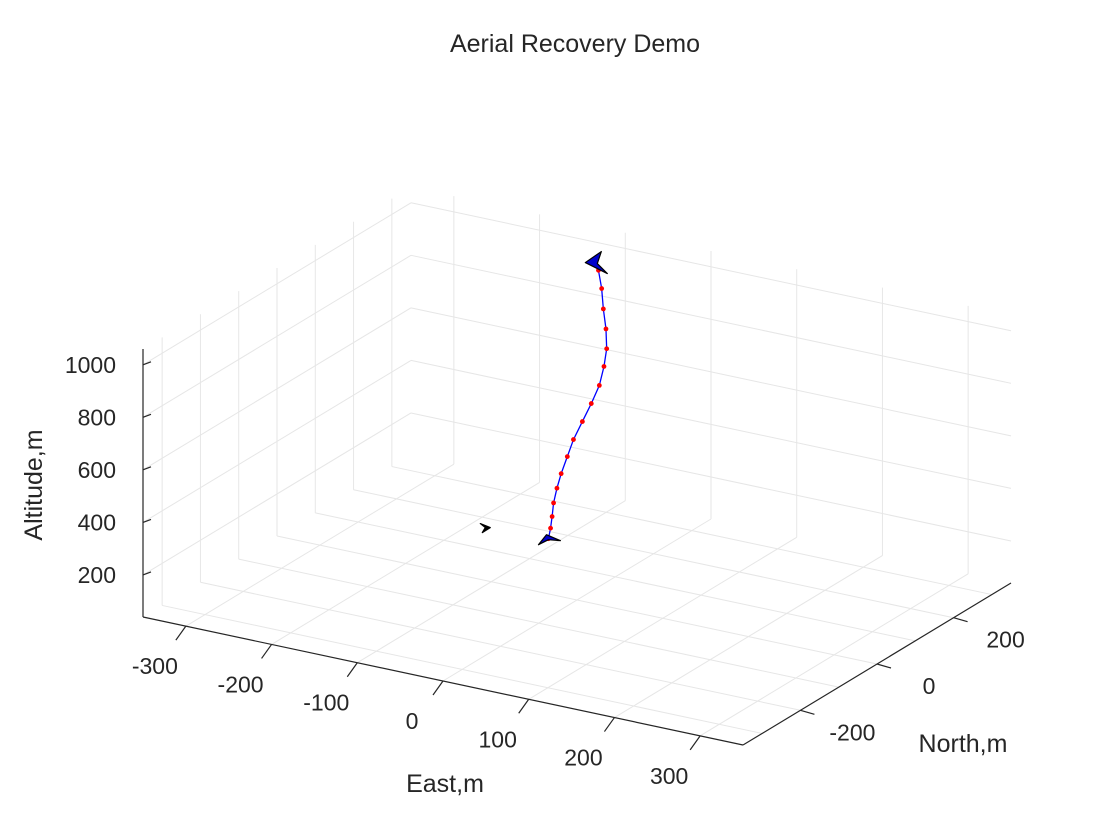 This screenshot has height=834, width=1110. Describe the element at coordinates (852, 732) in the screenshot. I see `y-tick-label: -200` at that location.